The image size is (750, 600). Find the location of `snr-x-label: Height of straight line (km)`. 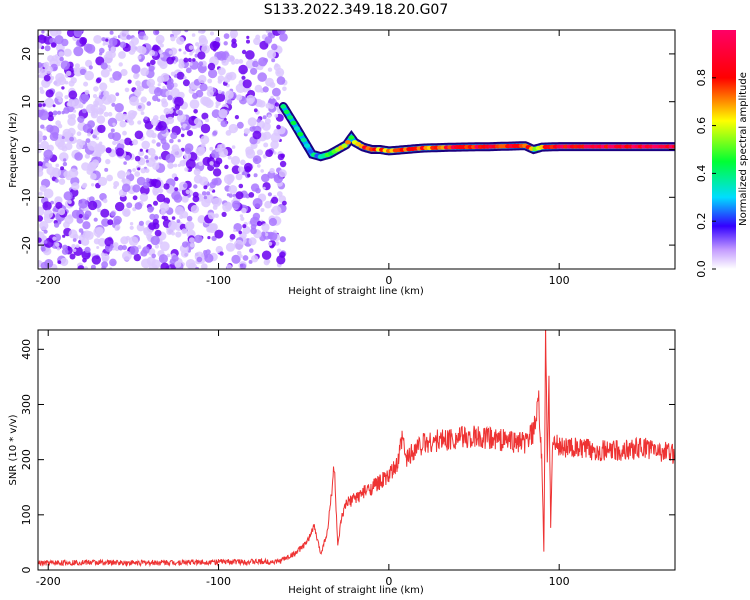

snr-x-label: Height of straight line (km) is located at coordinates (356, 590).